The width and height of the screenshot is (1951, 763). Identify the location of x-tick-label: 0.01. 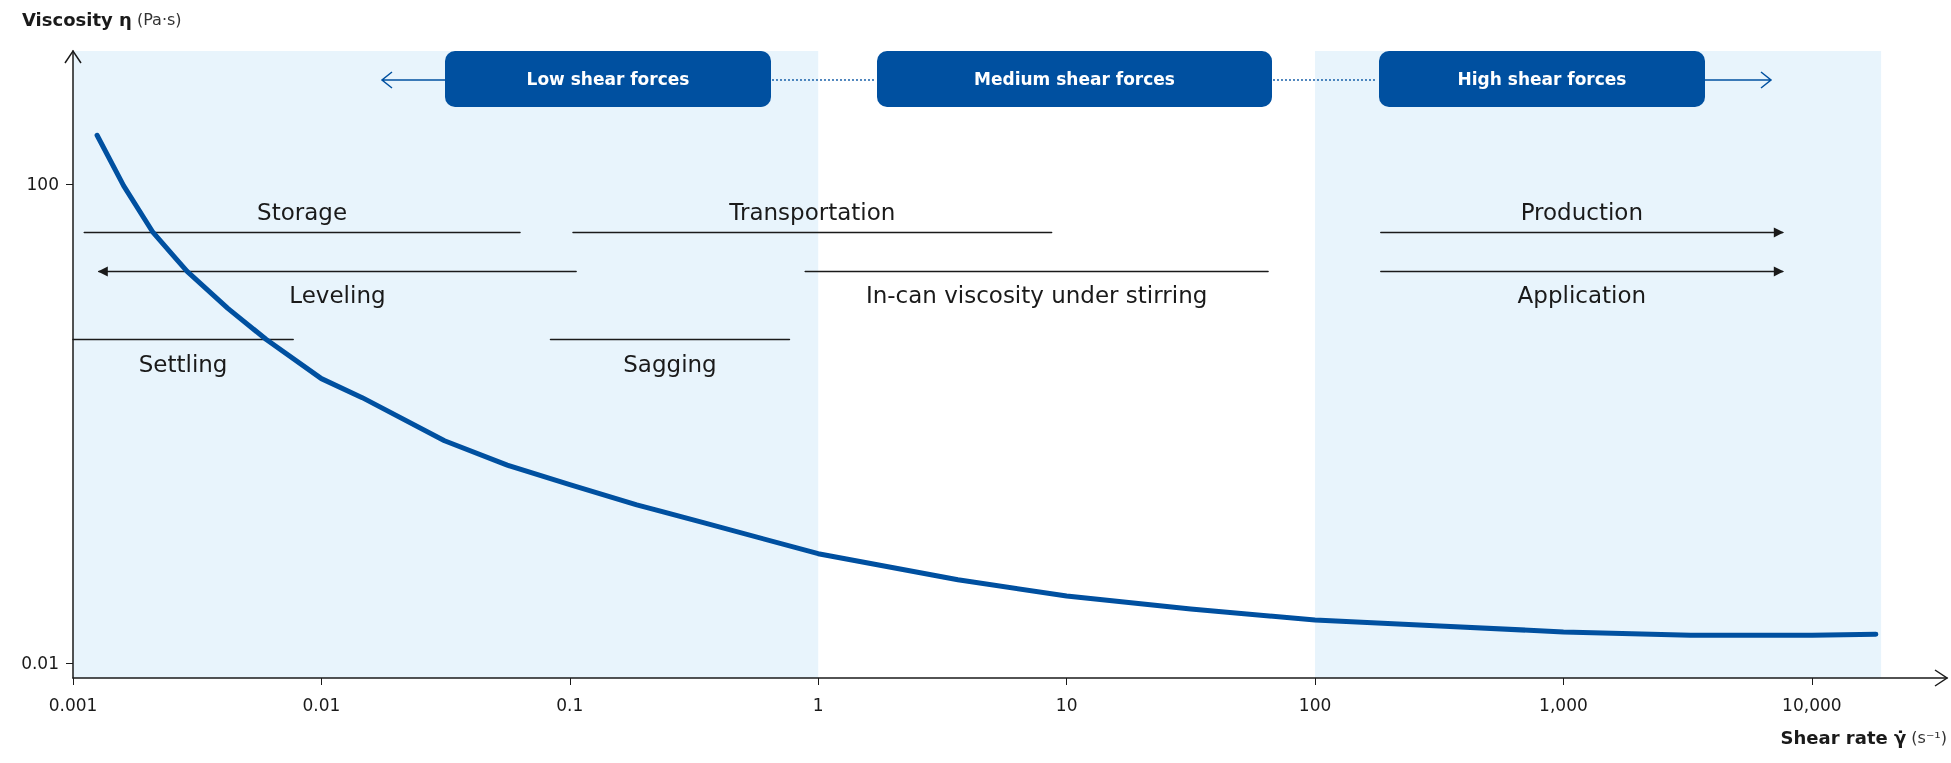
(321, 704).